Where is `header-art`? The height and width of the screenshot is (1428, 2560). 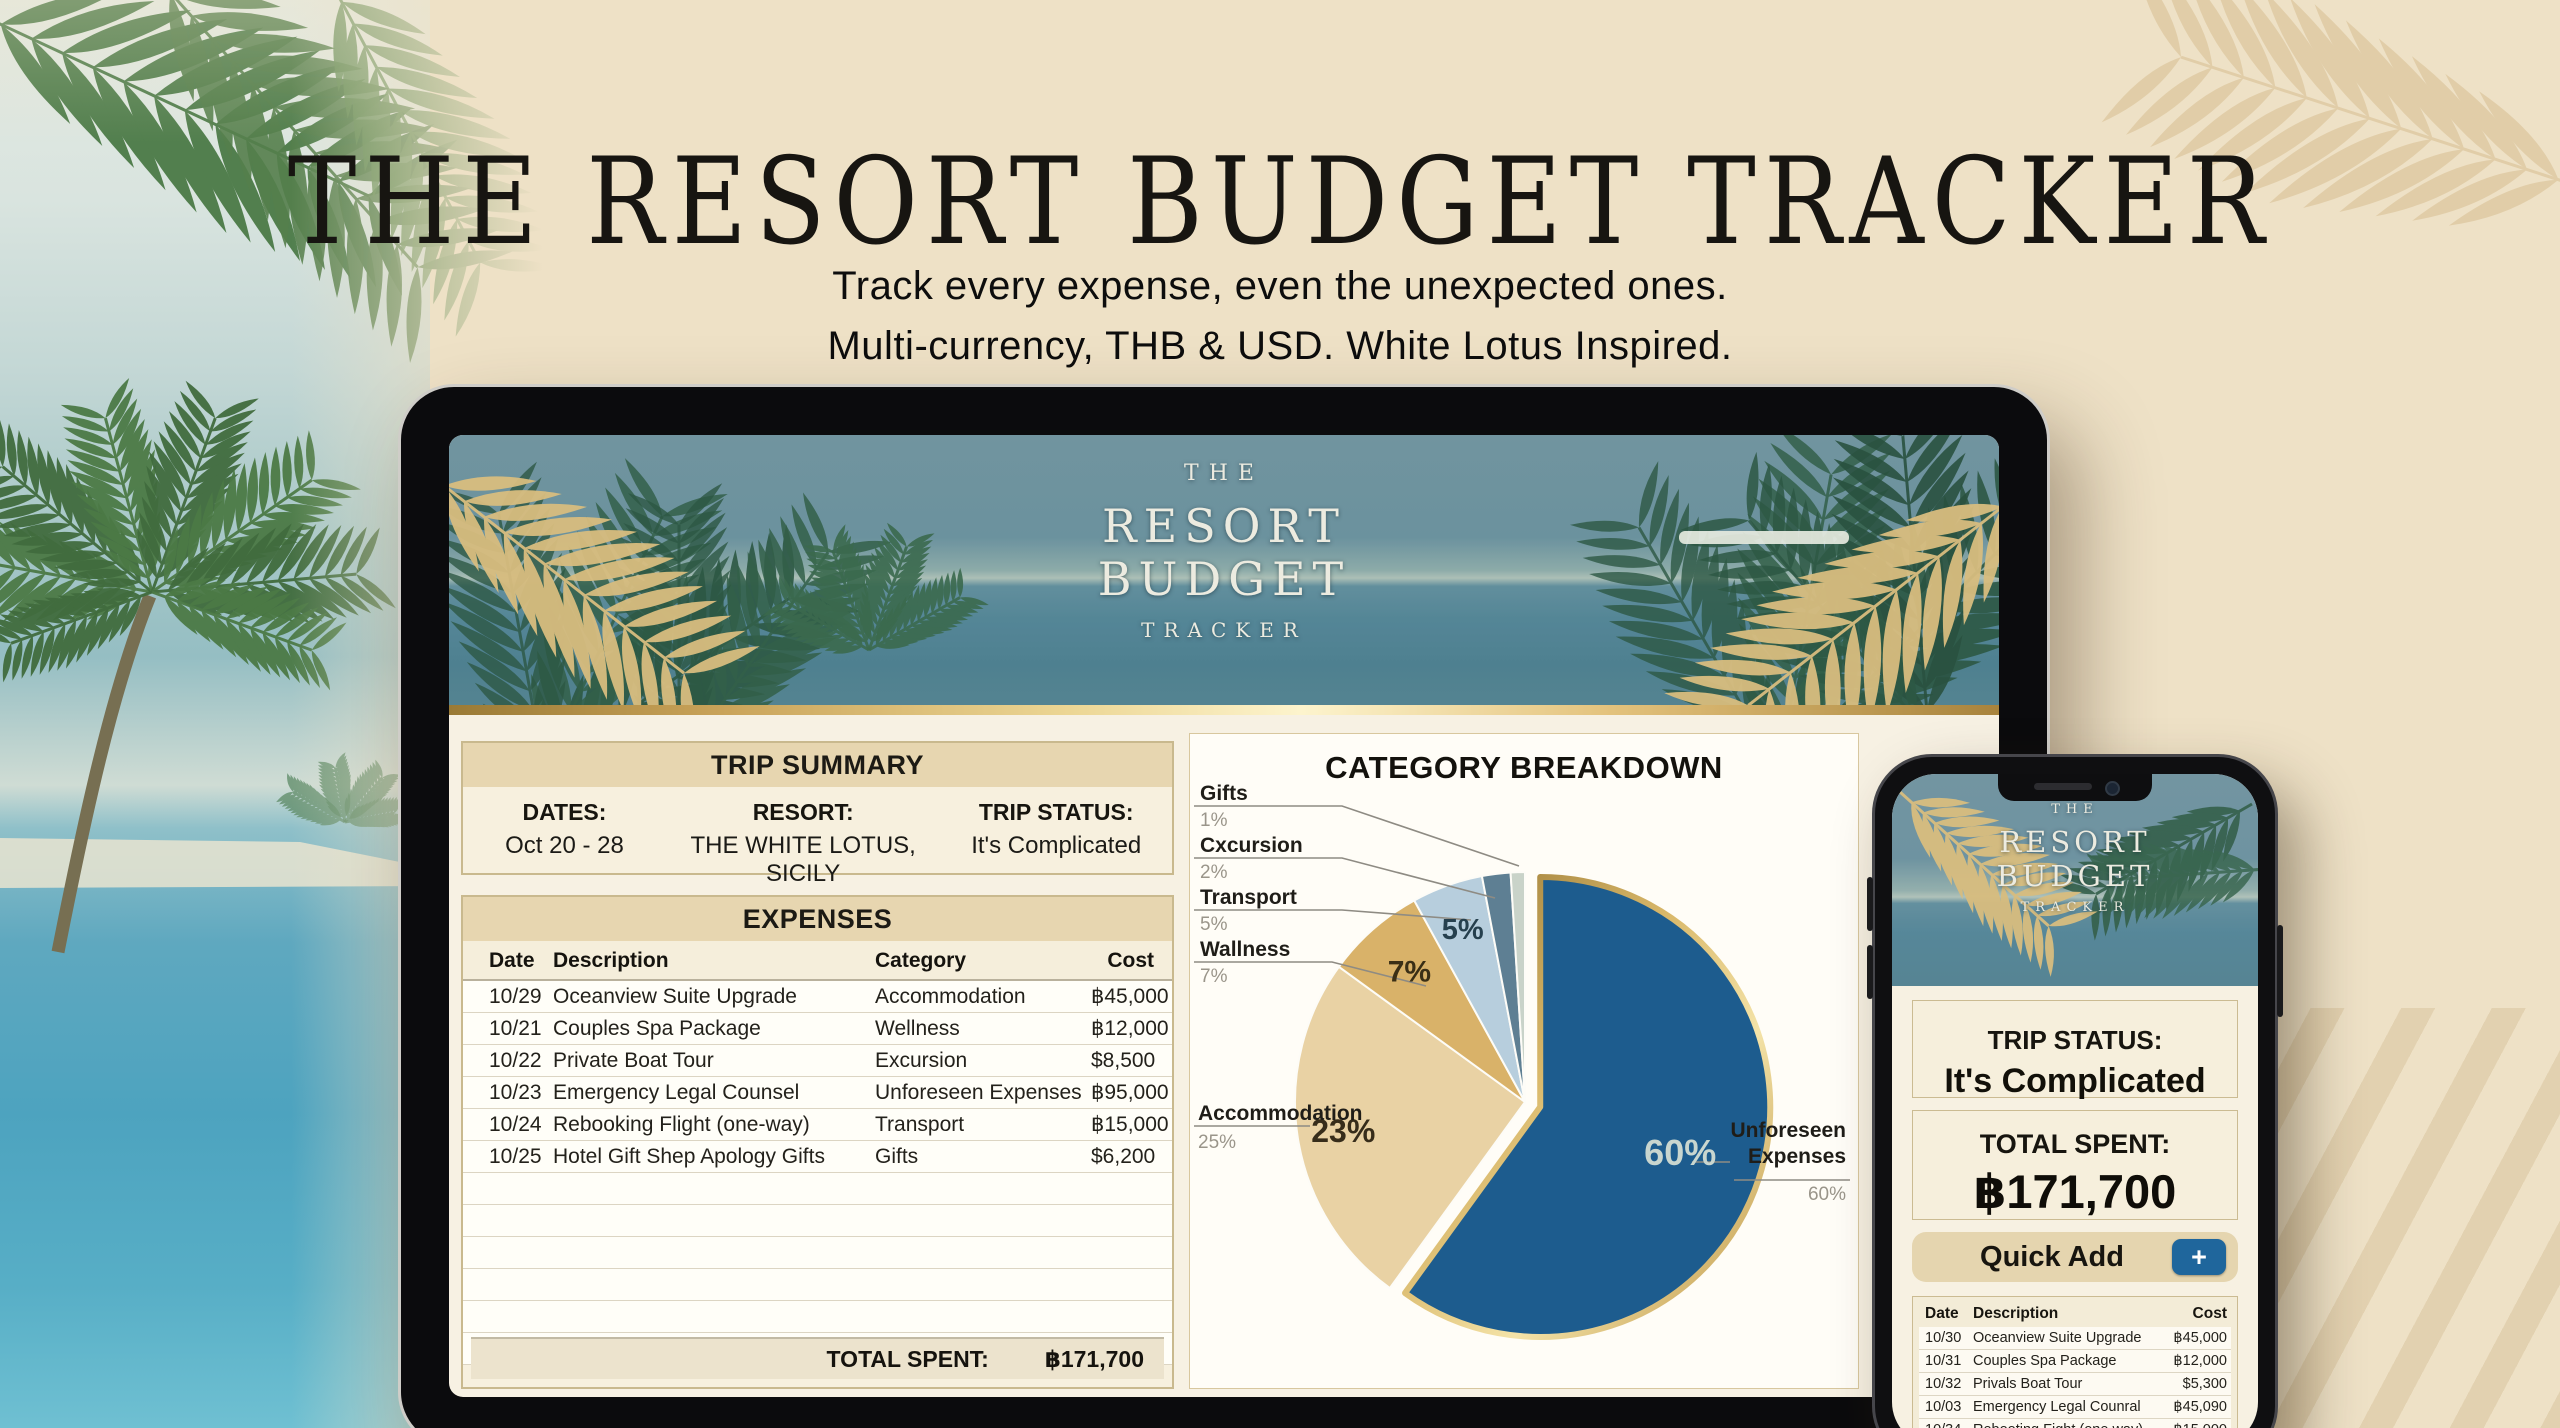 header-art is located at coordinates (1224, 570).